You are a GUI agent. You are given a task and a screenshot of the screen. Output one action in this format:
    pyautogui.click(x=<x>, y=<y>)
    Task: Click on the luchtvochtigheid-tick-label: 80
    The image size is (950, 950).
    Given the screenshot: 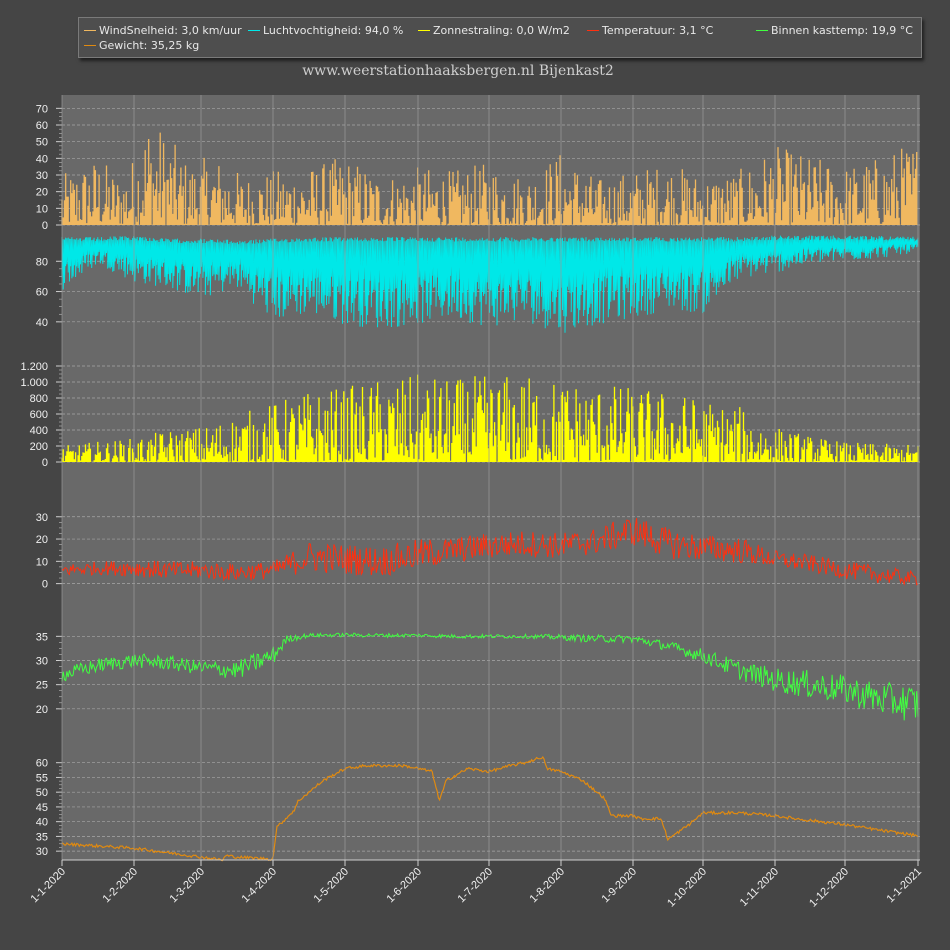 What is the action you would take?
    pyautogui.click(x=42, y=262)
    